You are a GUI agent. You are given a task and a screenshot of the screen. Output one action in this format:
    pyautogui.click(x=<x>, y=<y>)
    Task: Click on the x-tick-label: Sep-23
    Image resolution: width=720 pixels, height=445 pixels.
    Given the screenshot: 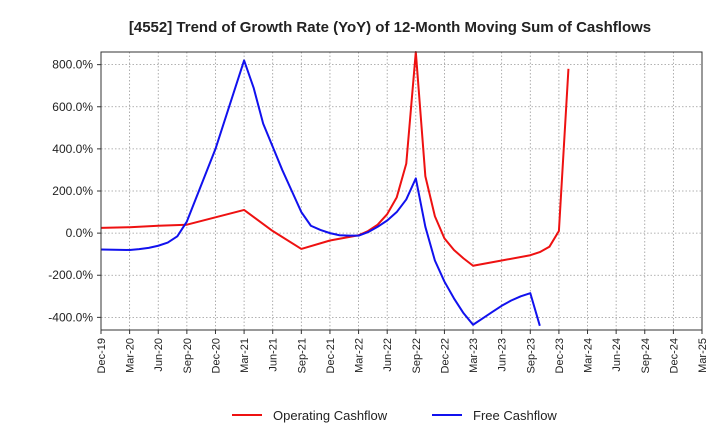 What is the action you would take?
    pyautogui.click(x=531, y=355)
    